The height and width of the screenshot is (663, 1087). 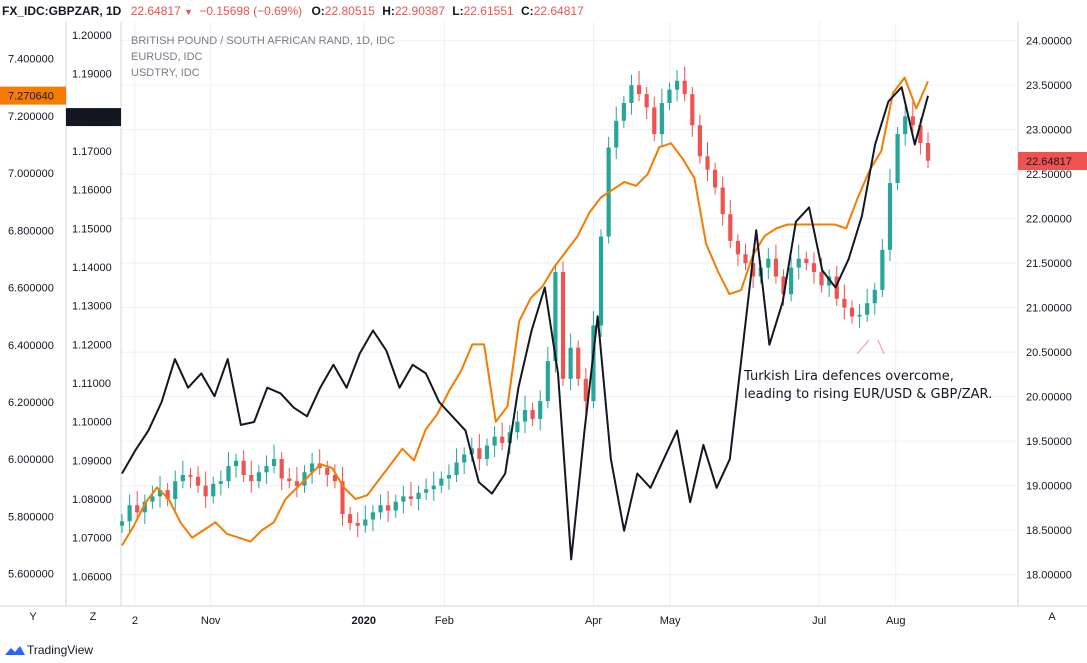 What do you see at coordinates (251, 11) in the screenshot?
I see `price-change: −0.15698 (−0.69%)` at bounding box center [251, 11].